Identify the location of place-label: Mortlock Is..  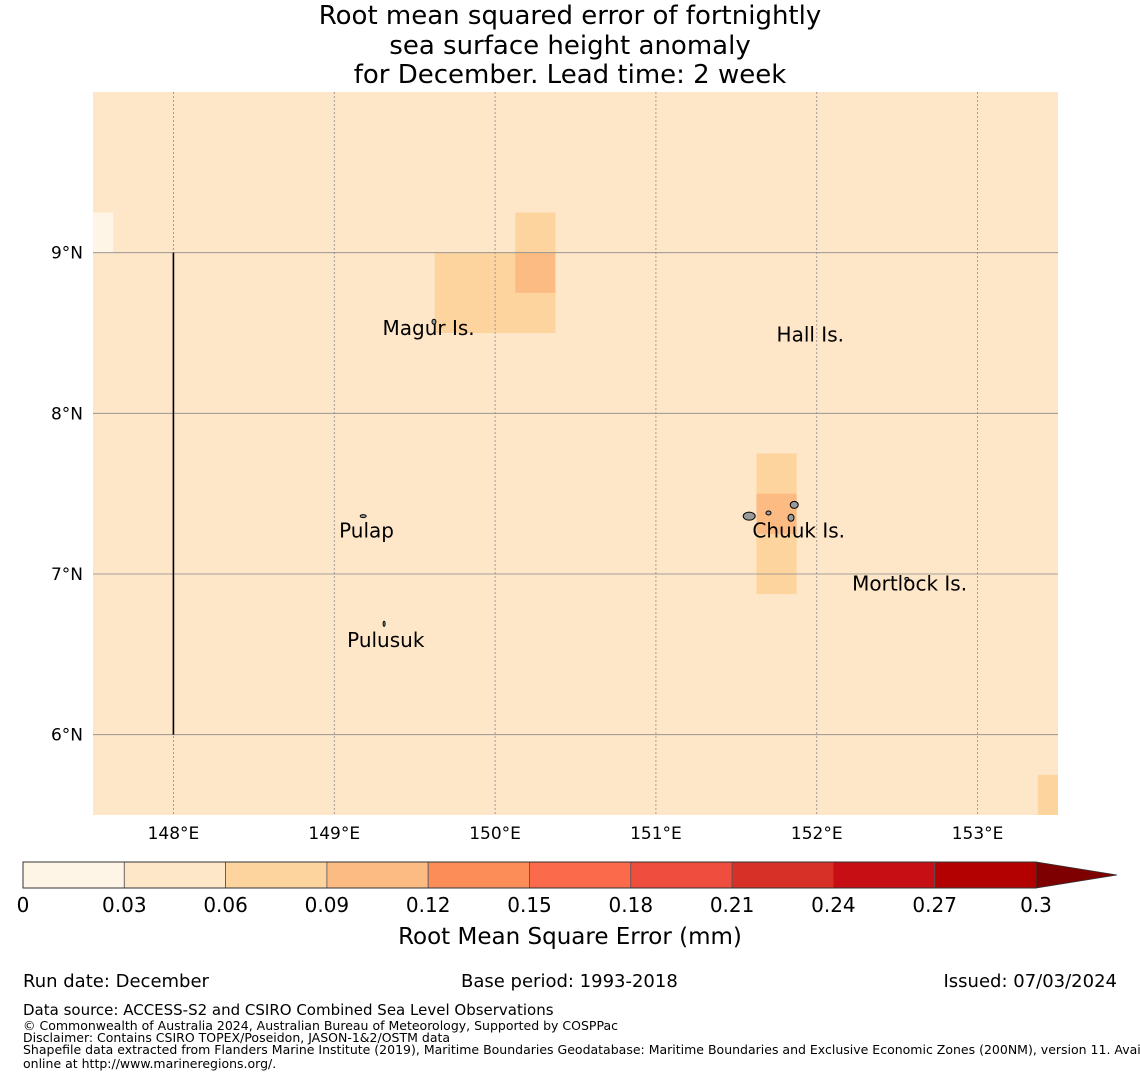
(909, 584).